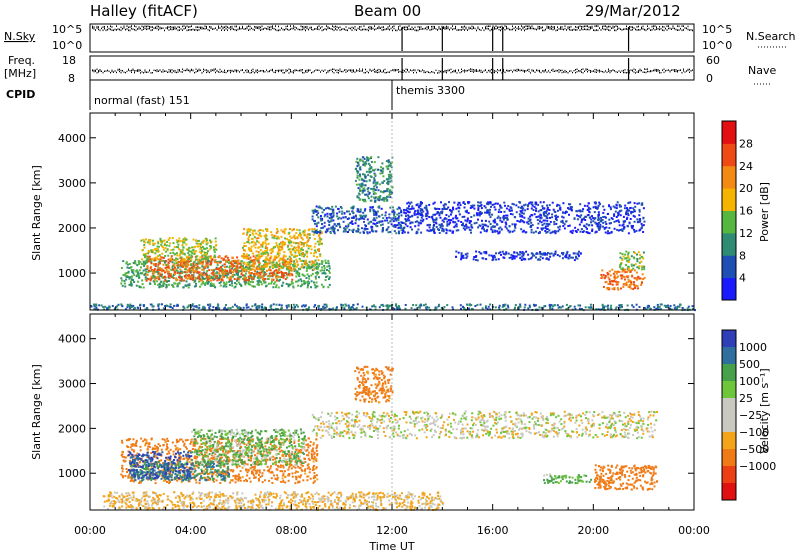 The width and height of the screenshot is (800, 558). Describe the element at coordinates (746, 143) in the screenshot. I see `power-colorbar-tick-6: 28` at that location.